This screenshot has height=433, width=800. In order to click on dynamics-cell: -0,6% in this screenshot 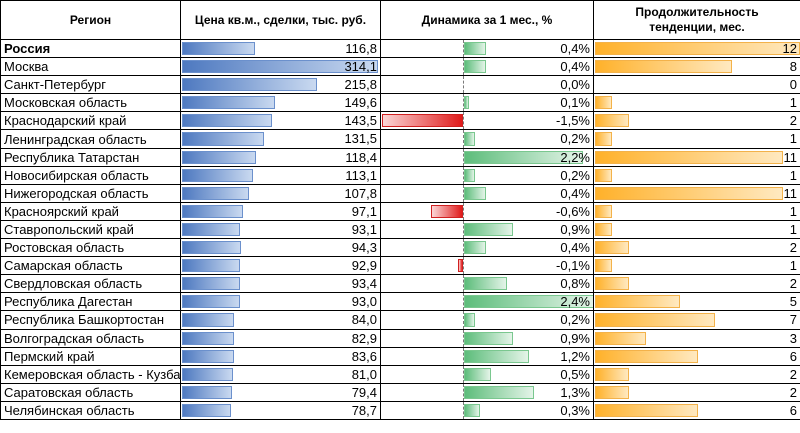, I will do `click(487, 211)`.